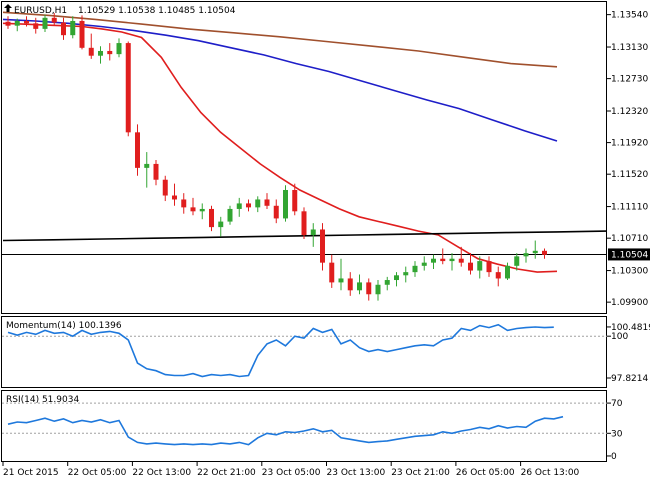 Image resolution: width=650 pixels, height=480 pixels. I want to click on y-tick-label: 1.12730, so click(629, 80).